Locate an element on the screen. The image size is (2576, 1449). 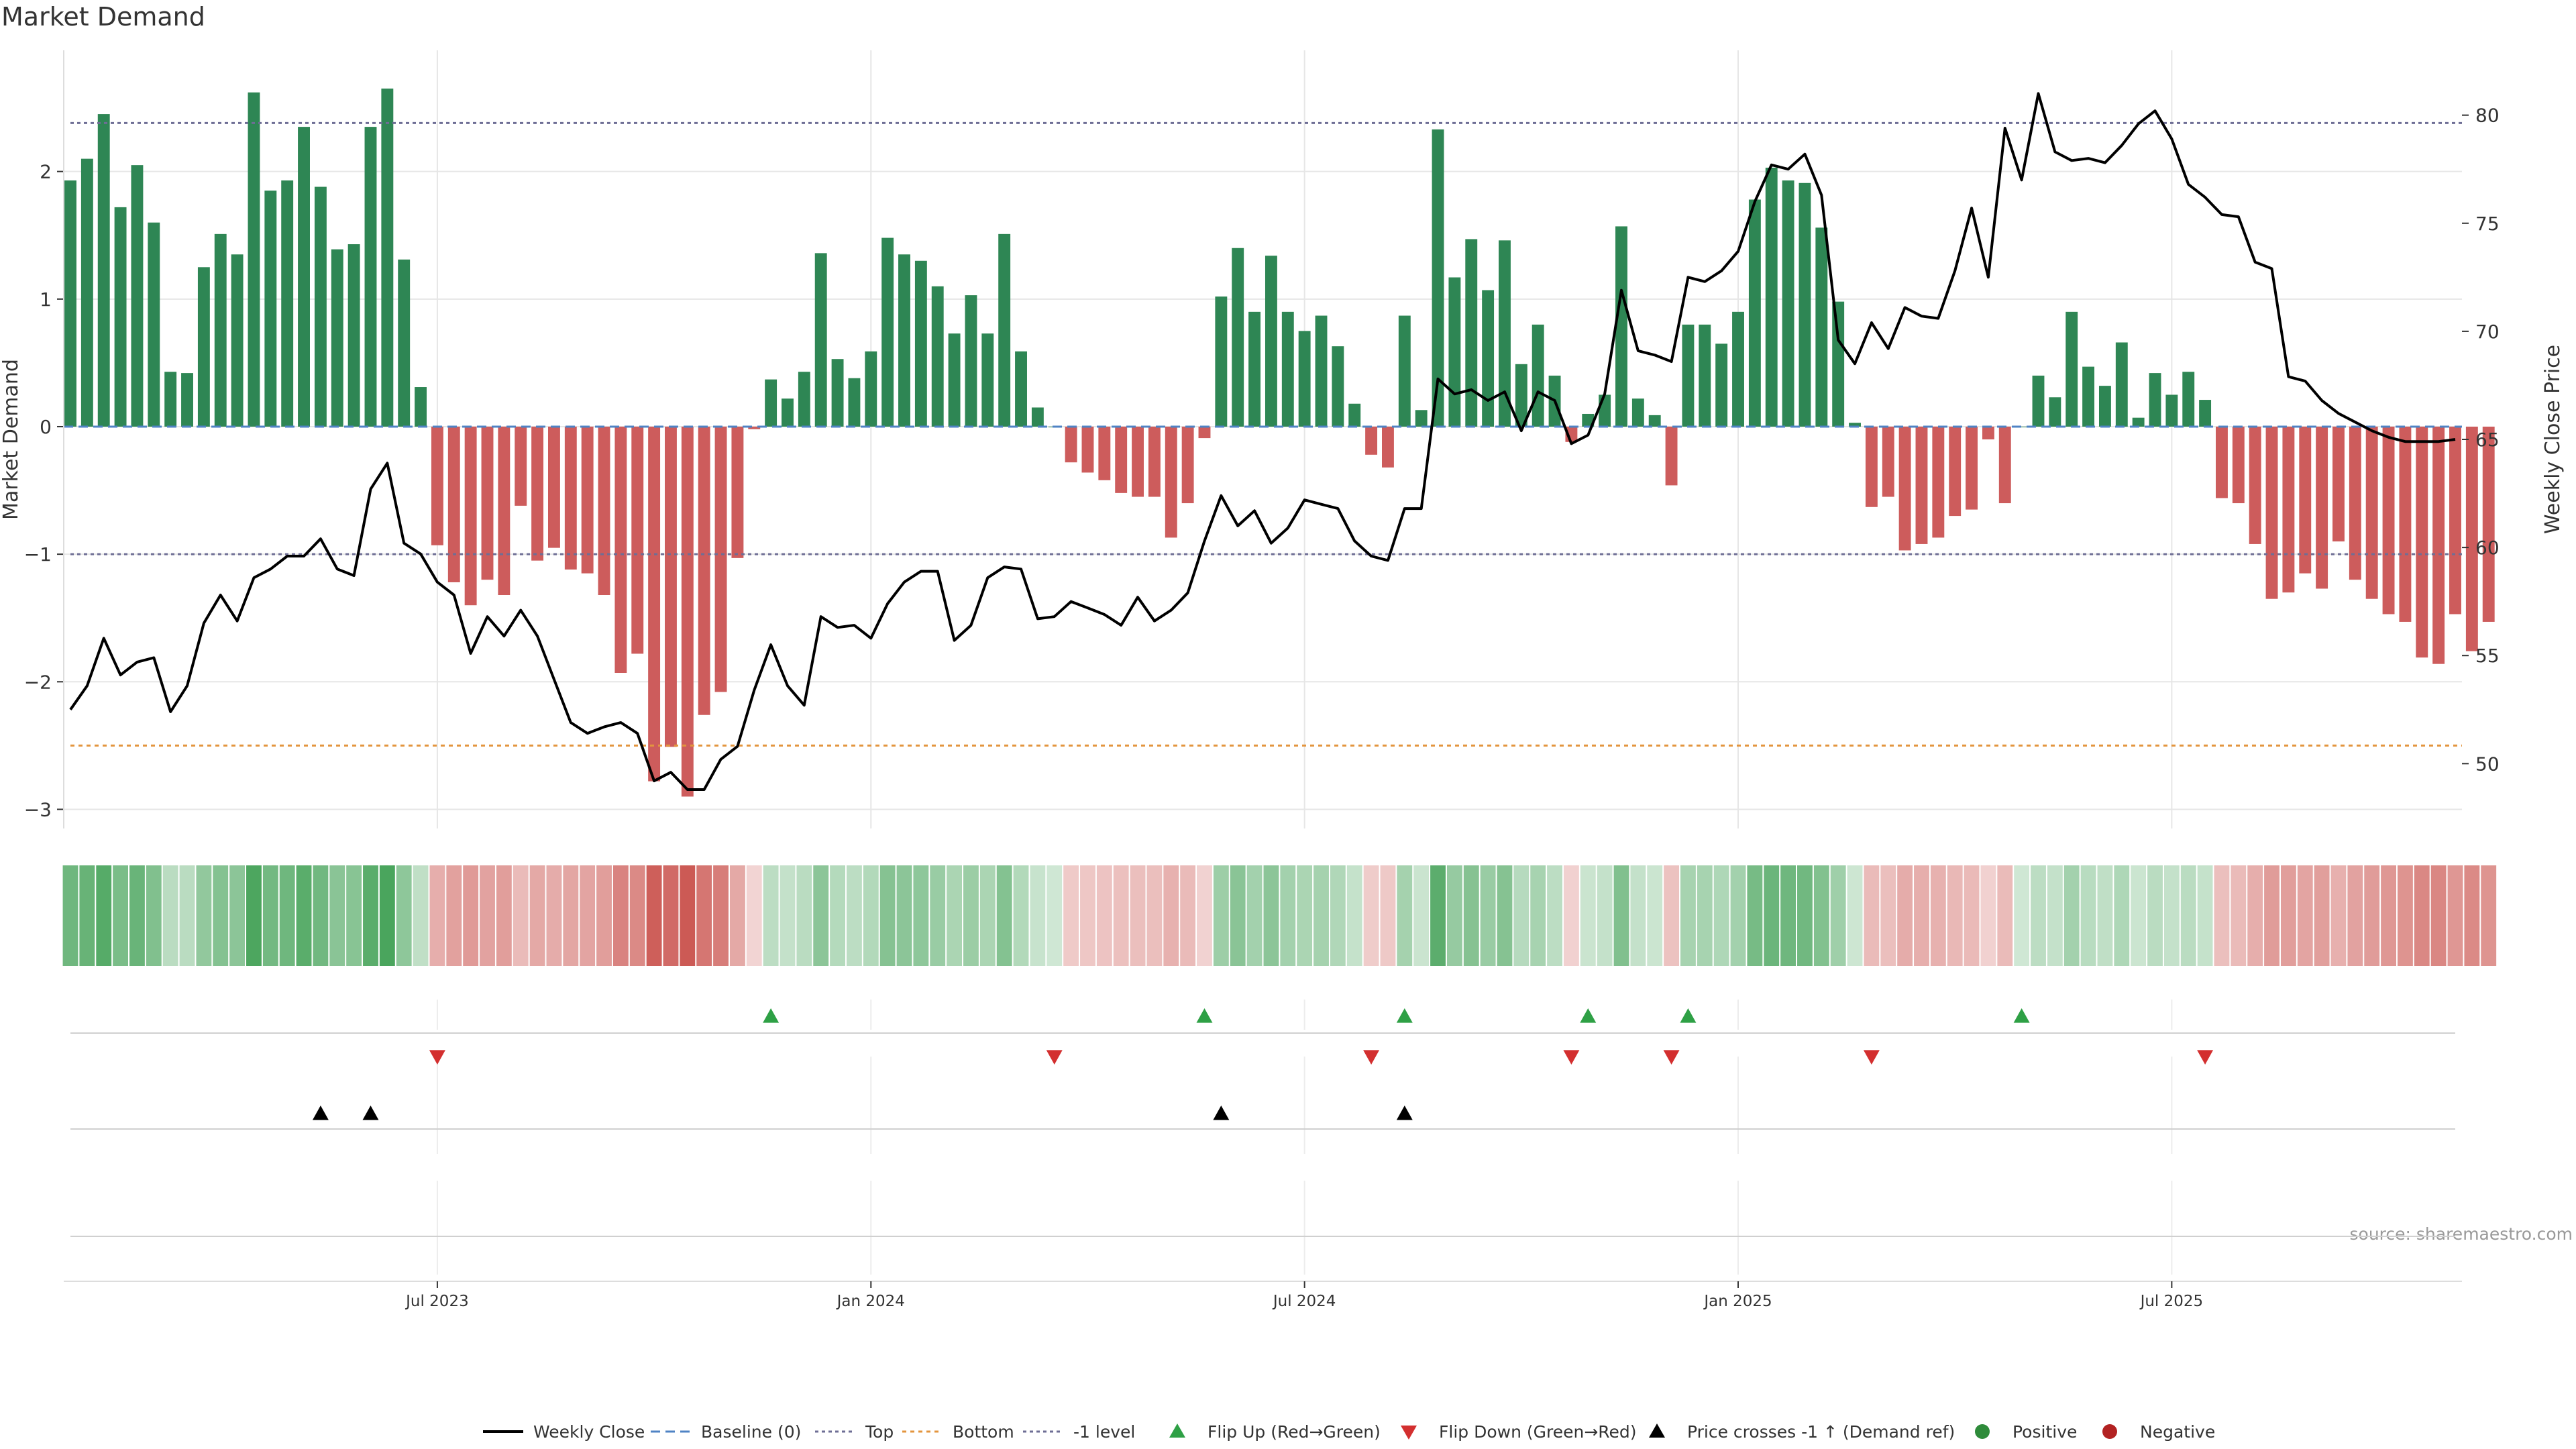
legend-label: Flip Up (Red→Green) is located at coordinates (1294, 1432).